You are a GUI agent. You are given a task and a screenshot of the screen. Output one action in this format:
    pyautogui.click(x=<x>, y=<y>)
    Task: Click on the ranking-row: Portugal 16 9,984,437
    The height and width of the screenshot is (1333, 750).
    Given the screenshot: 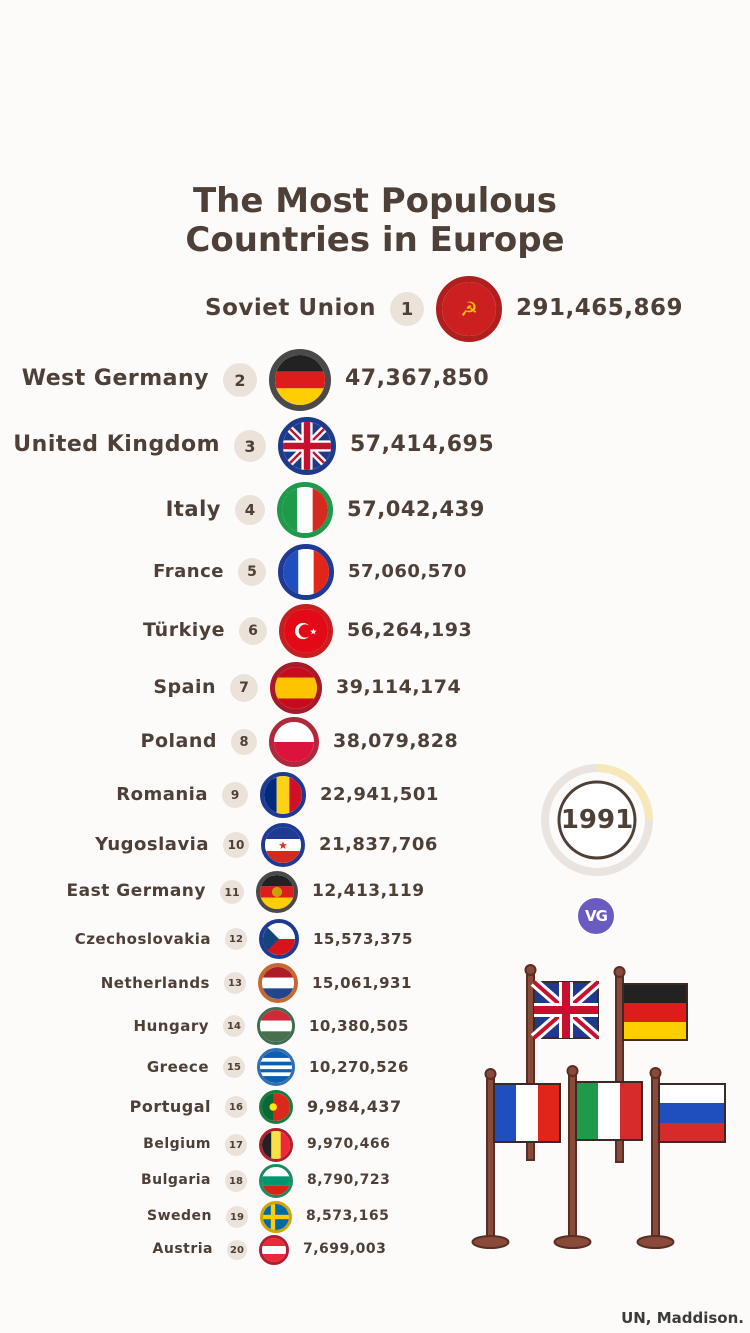 What is the action you would take?
    pyautogui.click(x=375, y=1107)
    